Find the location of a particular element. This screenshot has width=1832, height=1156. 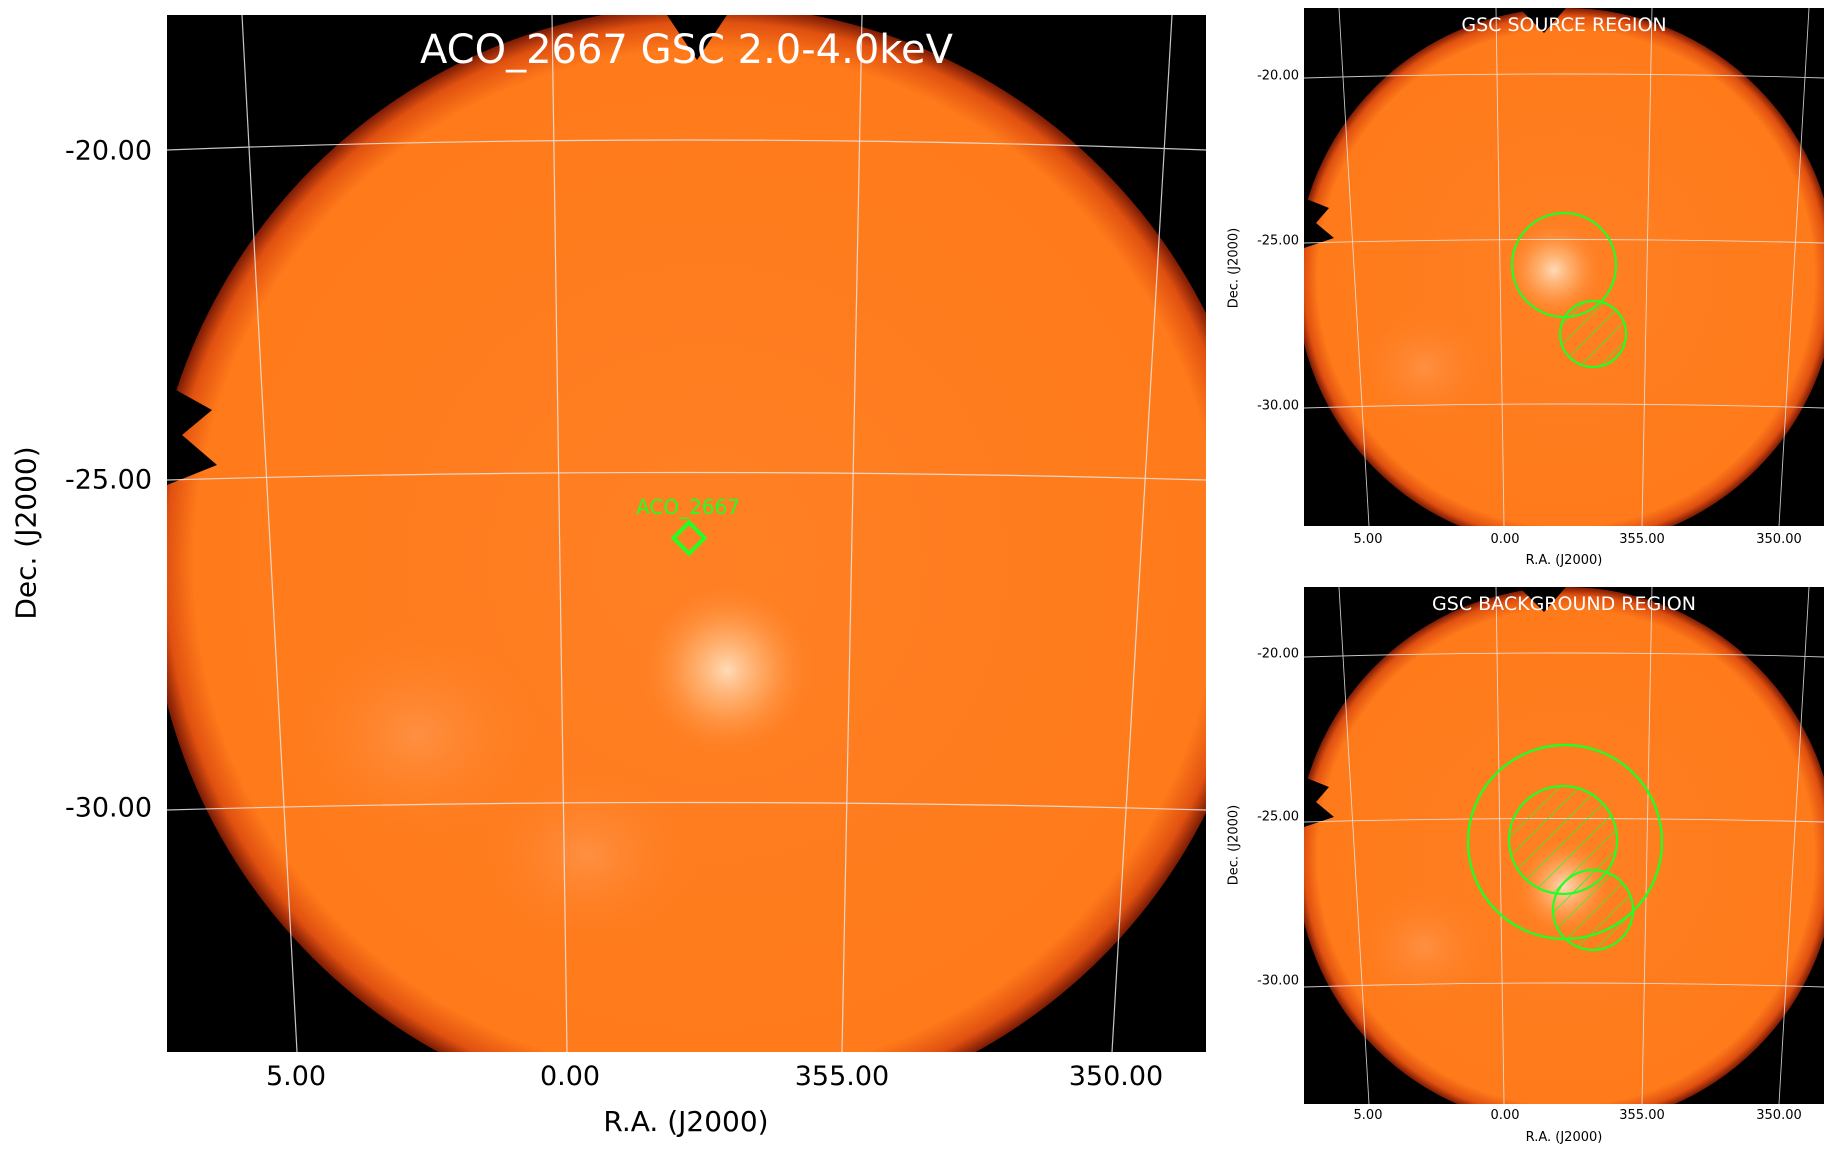

source-panel-title: GSC SOURCE REGION is located at coordinates (1564, 25).